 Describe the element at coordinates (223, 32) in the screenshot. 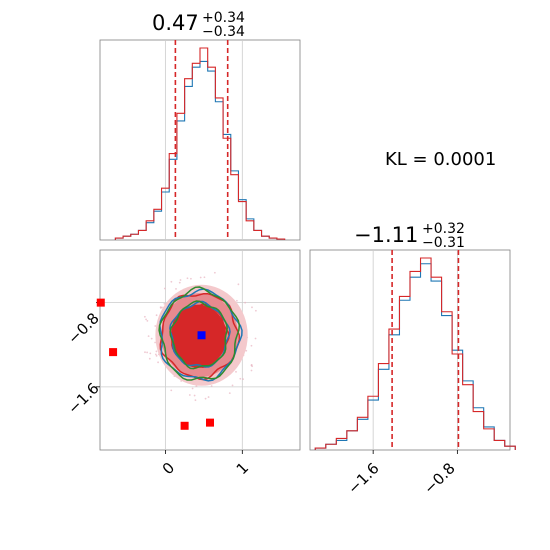

I see `marginal-1-title-minus: −0.34` at that location.